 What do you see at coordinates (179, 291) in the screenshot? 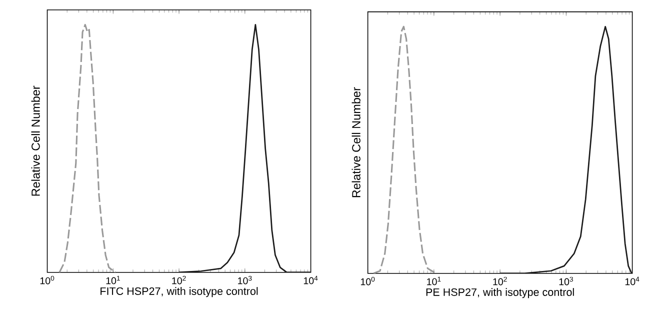
I see `x-axis-title: FITC HSP27, with isotype control` at bounding box center [179, 291].